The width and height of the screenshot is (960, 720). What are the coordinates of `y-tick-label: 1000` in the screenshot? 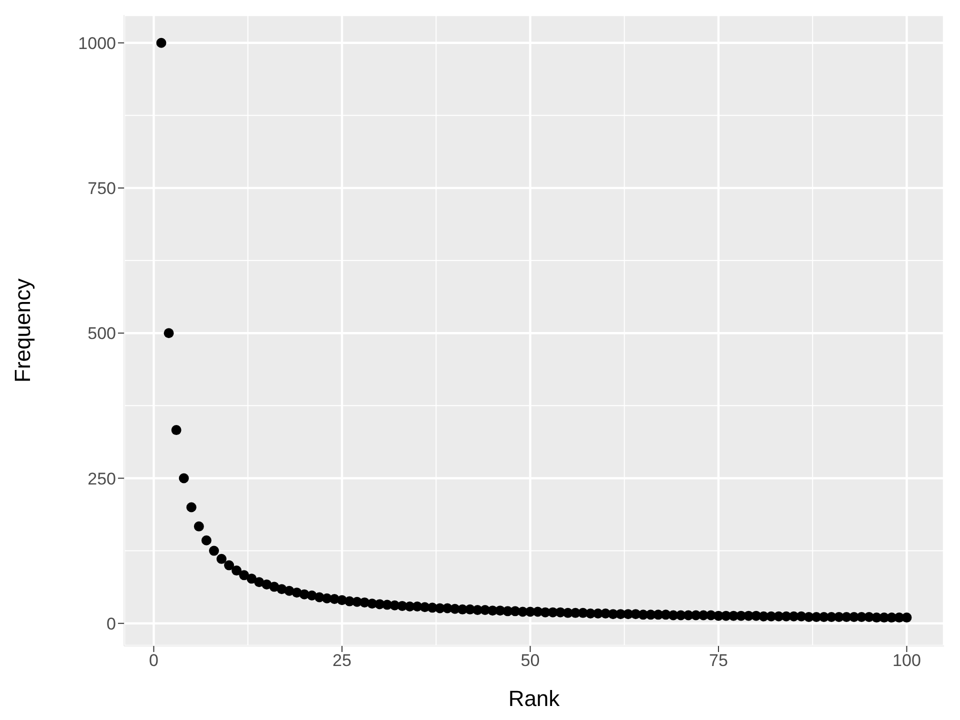 It's located at (97, 43).